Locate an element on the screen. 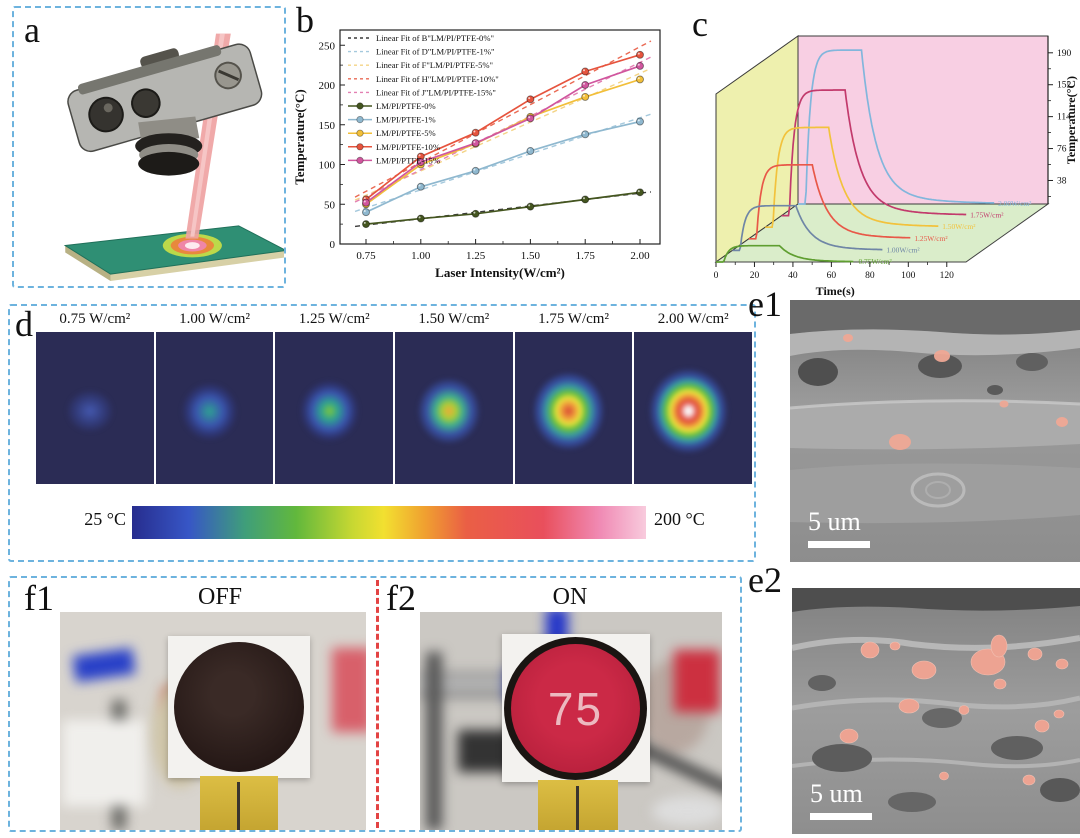 Image resolution: width=1080 pixels, height=838 pixels. time-tick-label: 80 is located at coordinates (870, 276).